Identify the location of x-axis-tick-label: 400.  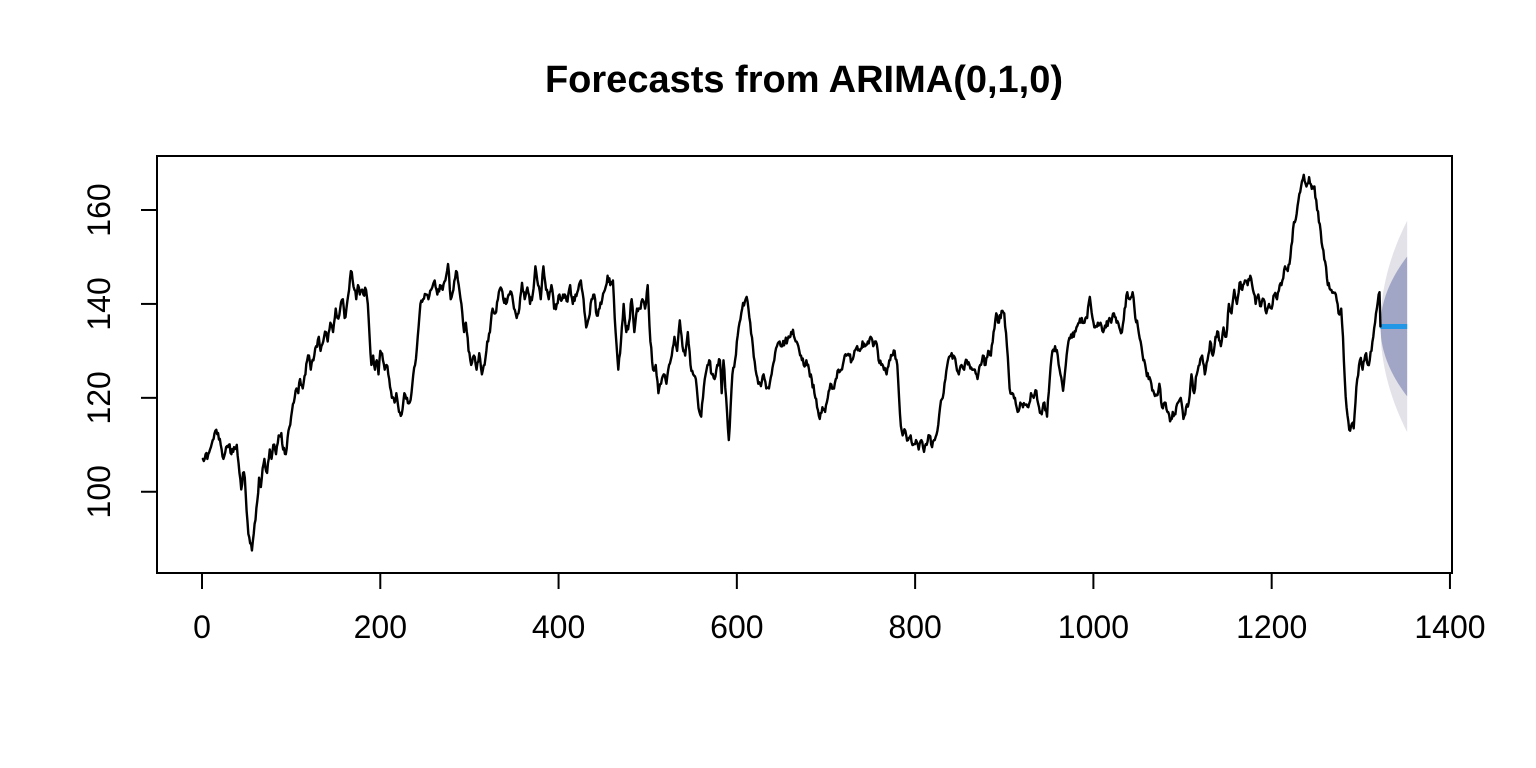
(558, 627).